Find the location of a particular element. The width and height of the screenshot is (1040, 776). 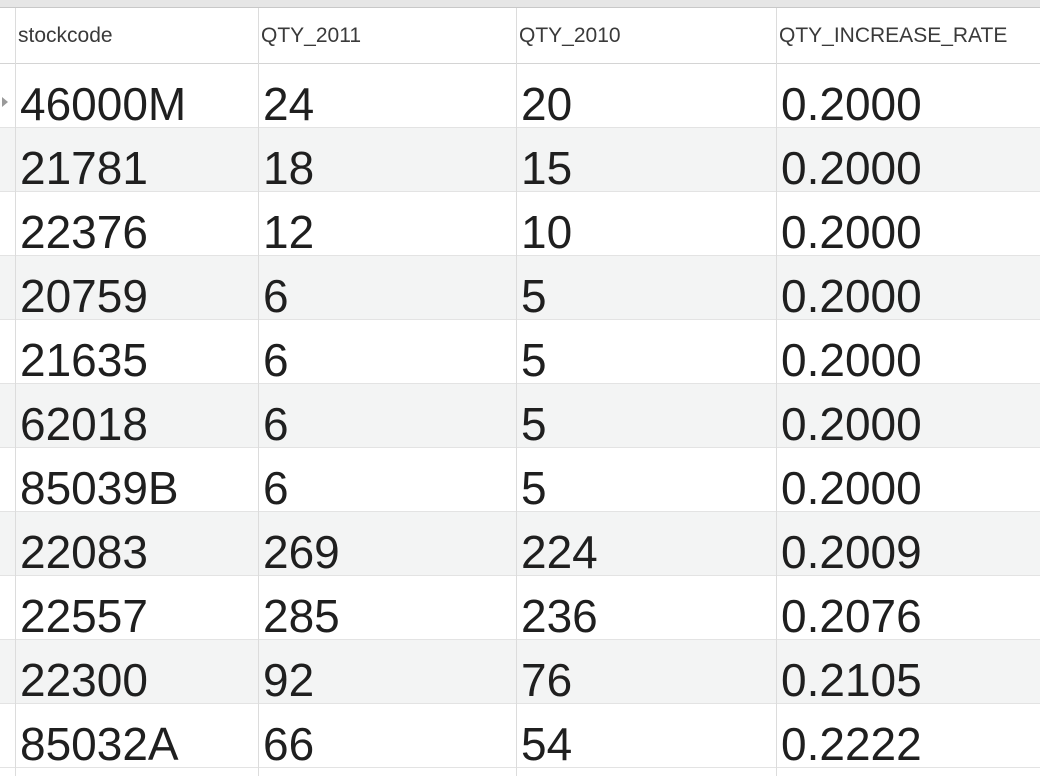

cell-stockcode: 85032A is located at coordinates (99, 743).